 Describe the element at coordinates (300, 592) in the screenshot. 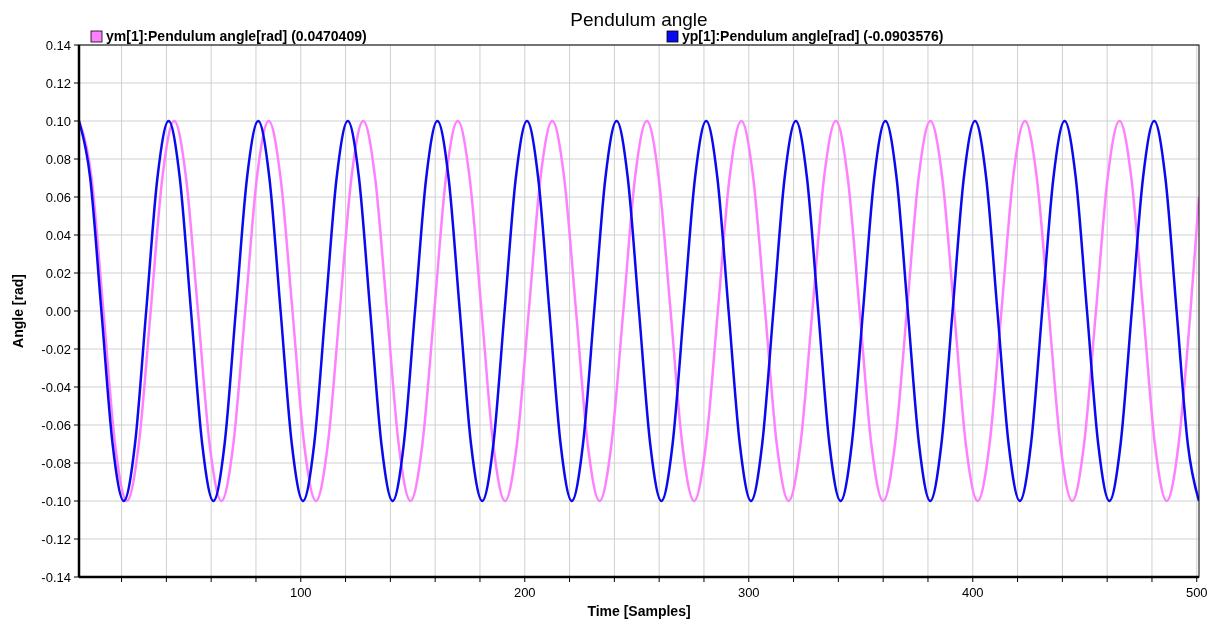

I see `x-tick-label: 100` at that location.